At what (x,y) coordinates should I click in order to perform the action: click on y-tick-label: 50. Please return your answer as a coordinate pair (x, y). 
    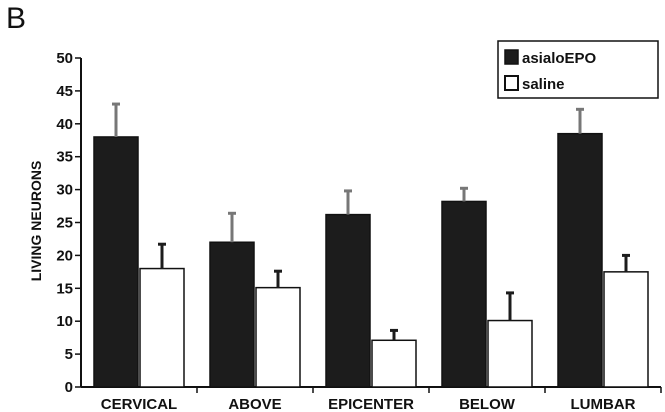
    Looking at the image, I should click on (64, 58).